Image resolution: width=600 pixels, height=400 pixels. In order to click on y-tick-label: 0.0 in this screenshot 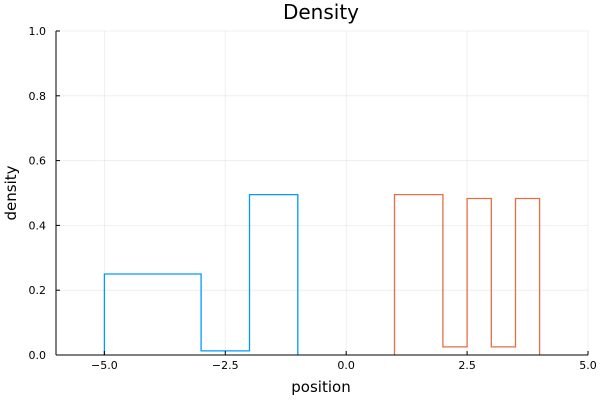, I will do `click(38, 355)`.